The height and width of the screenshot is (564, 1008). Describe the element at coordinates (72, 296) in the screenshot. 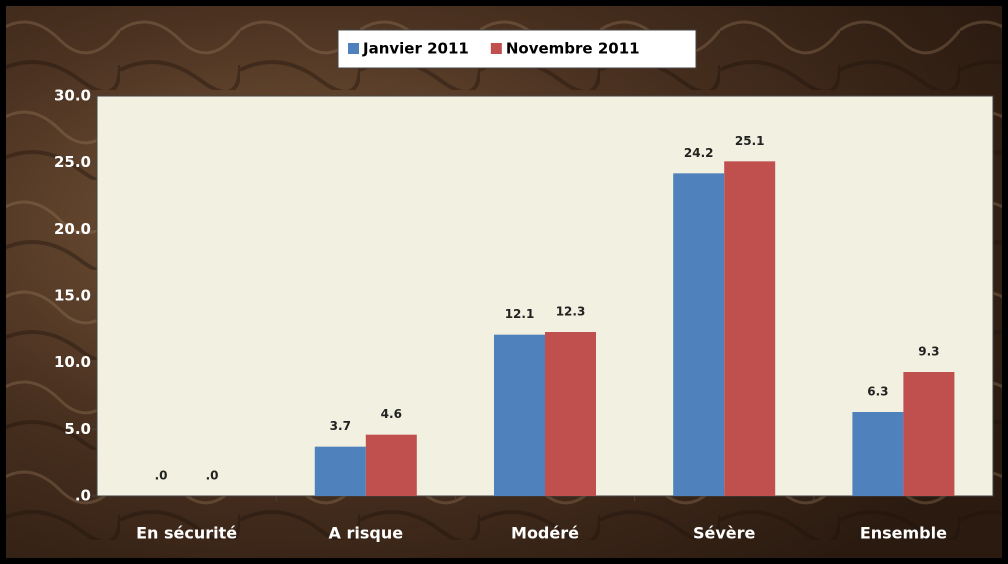

I see `y-tick-label: 15.0` at that location.